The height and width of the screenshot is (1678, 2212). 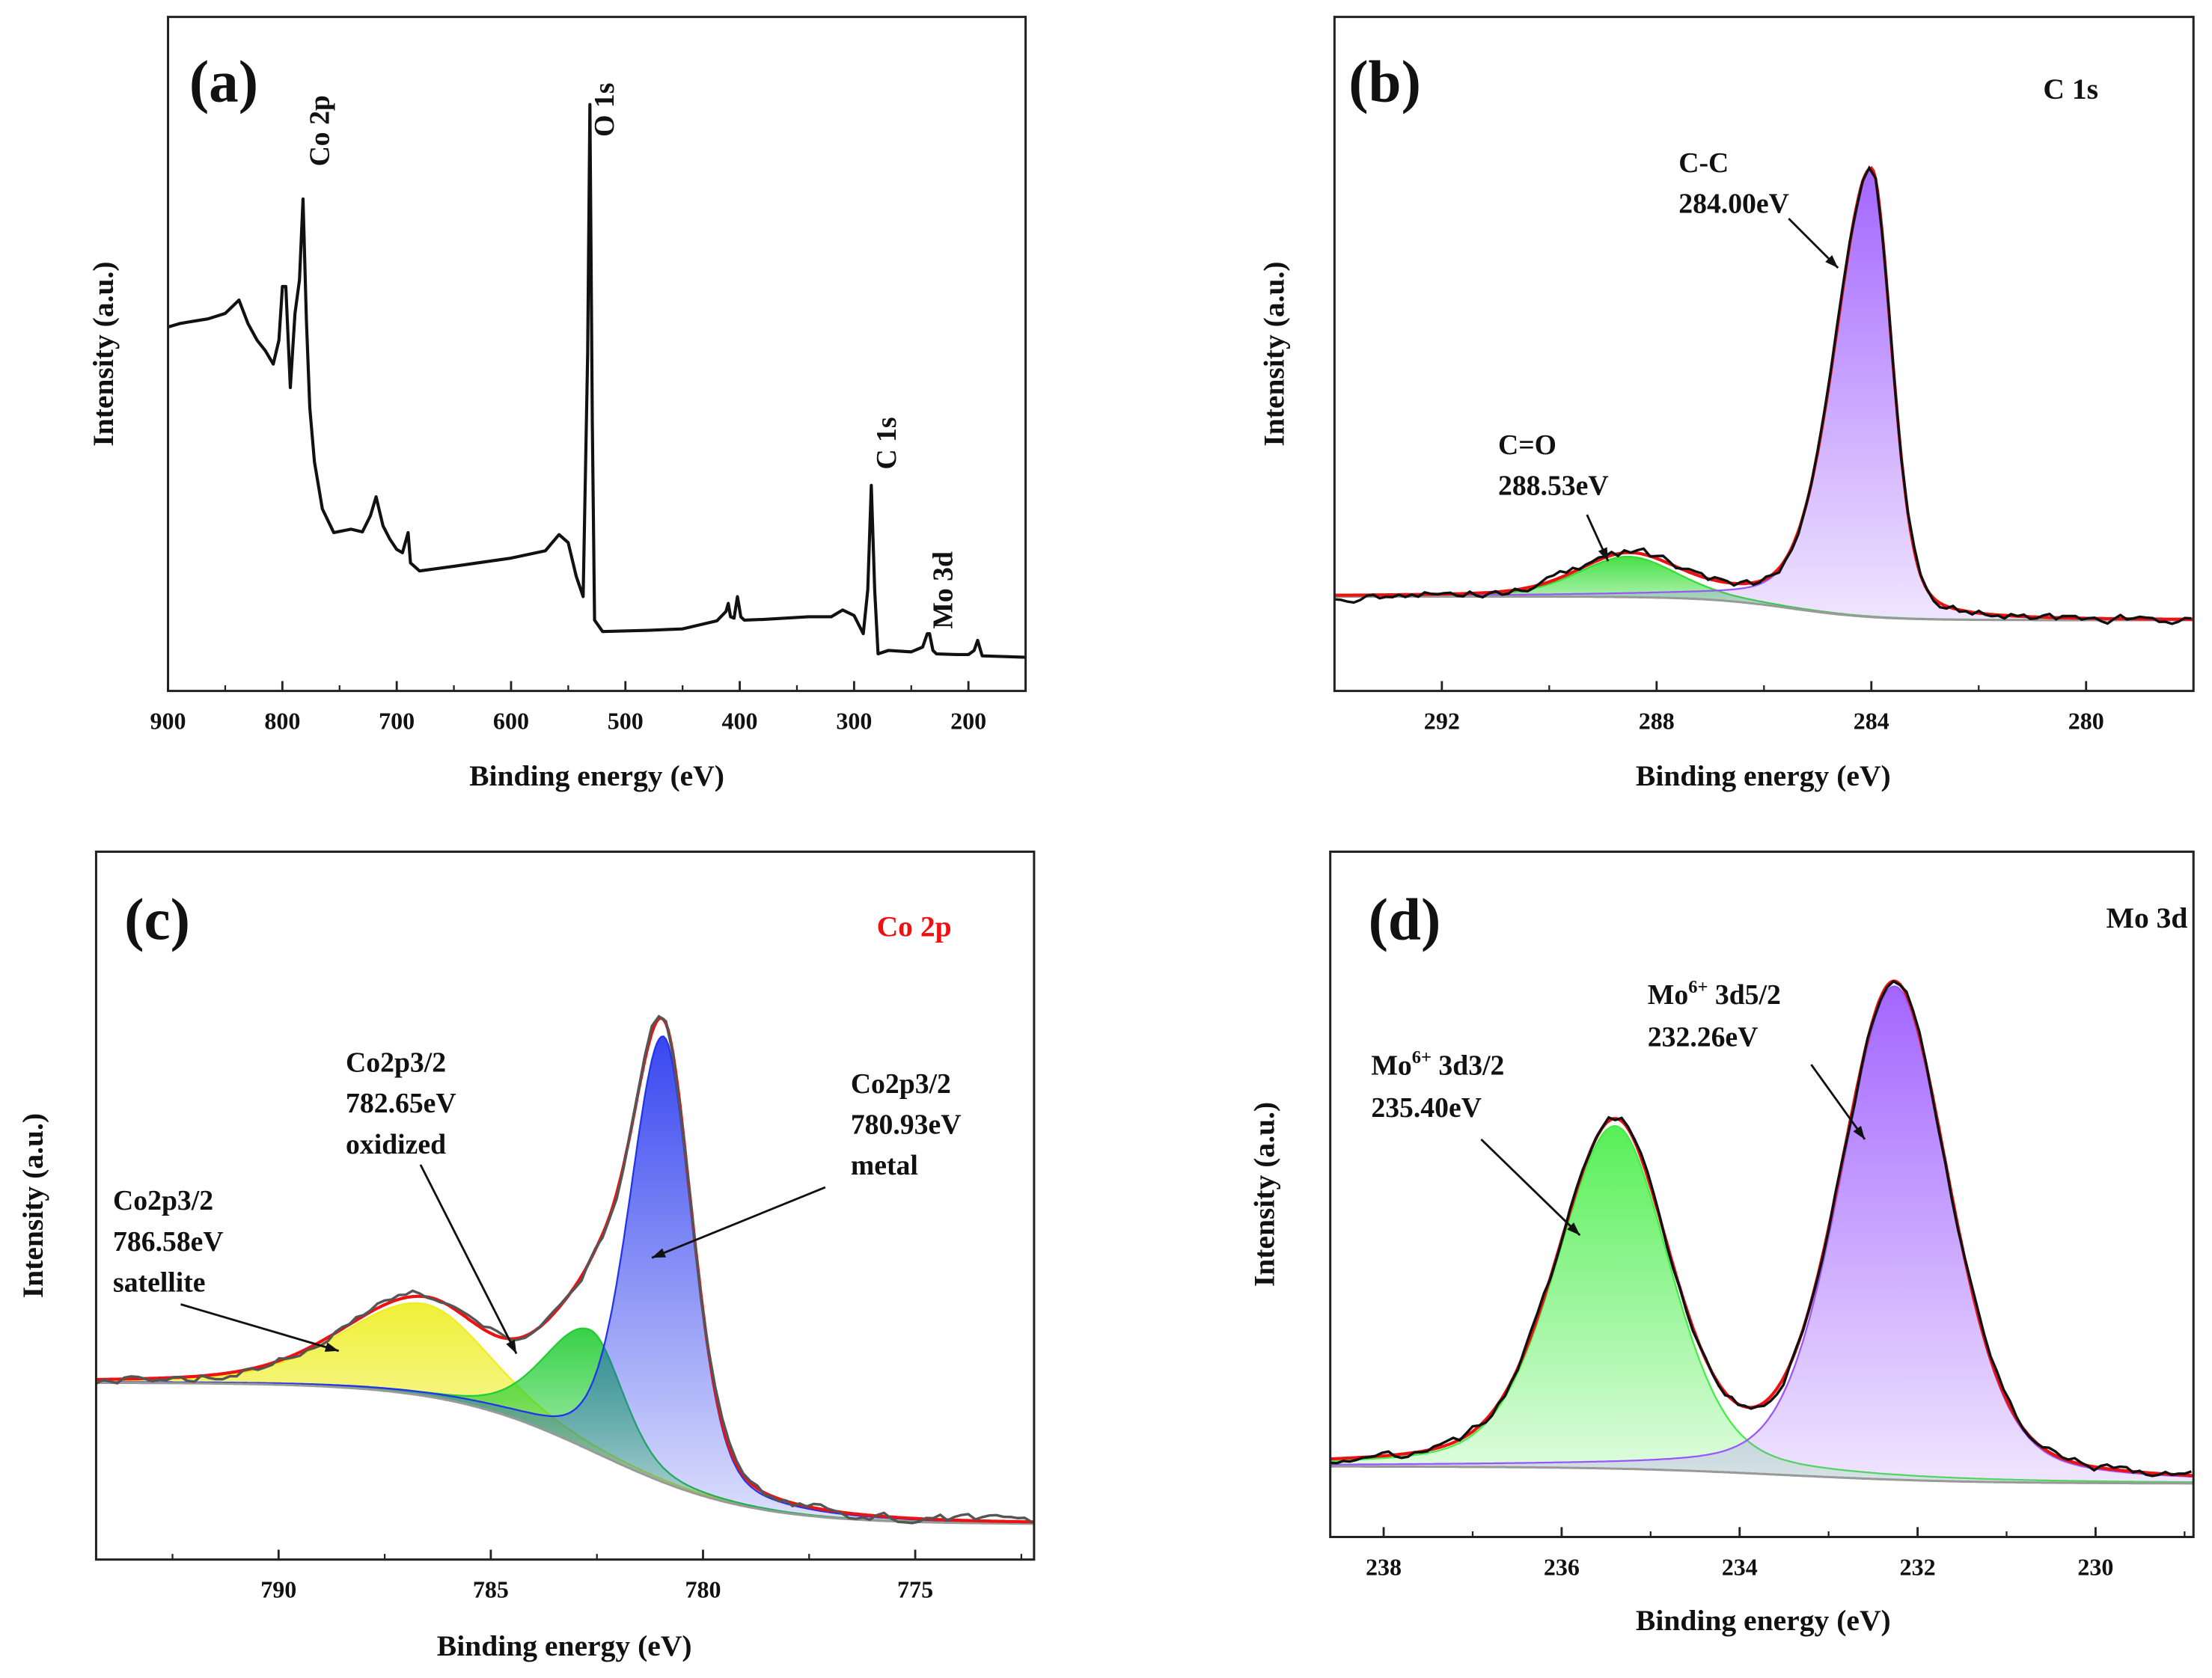 What do you see at coordinates (168, 721) in the screenshot?
I see `x-tick-label: 900` at bounding box center [168, 721].